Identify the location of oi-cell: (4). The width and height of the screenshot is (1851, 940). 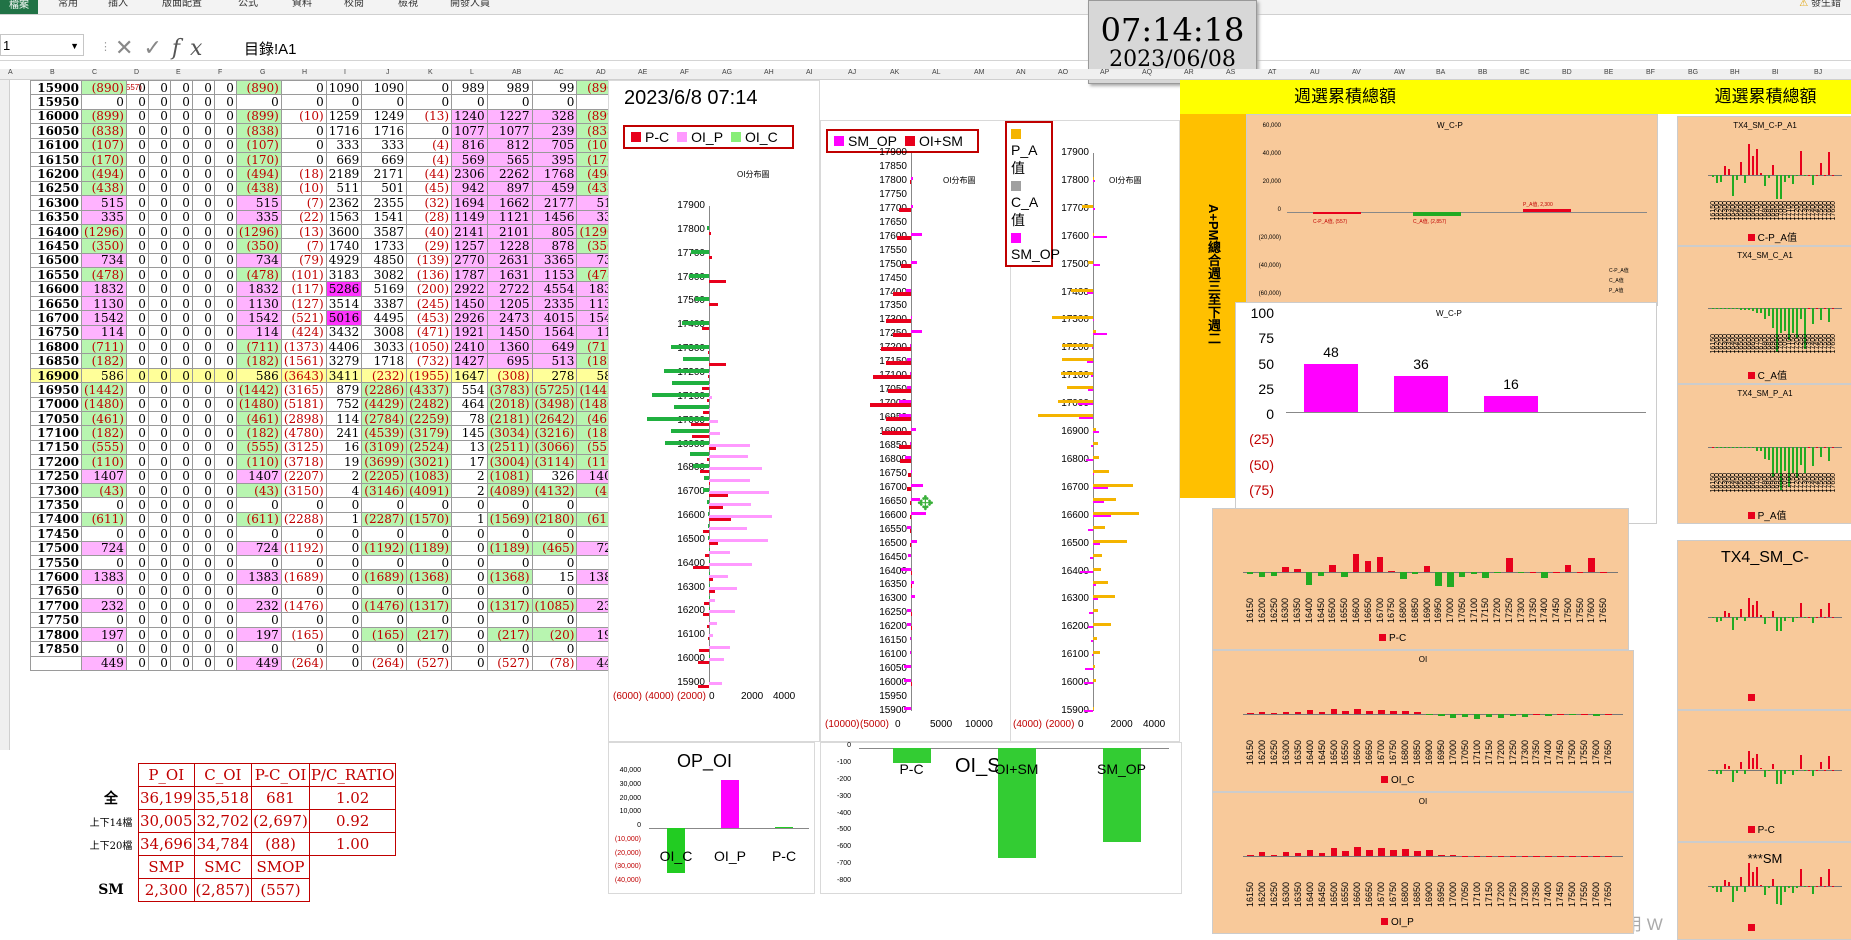
(429, 159).